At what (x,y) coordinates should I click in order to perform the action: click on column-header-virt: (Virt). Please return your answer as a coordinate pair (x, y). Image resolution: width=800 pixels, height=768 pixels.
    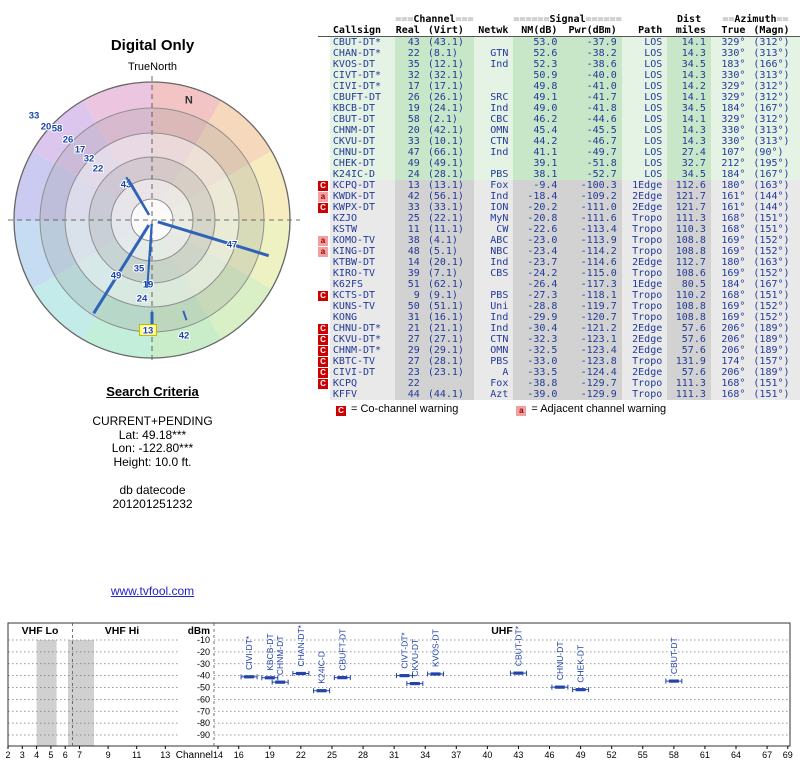
    Looking at the image, I should click on (449, 31).